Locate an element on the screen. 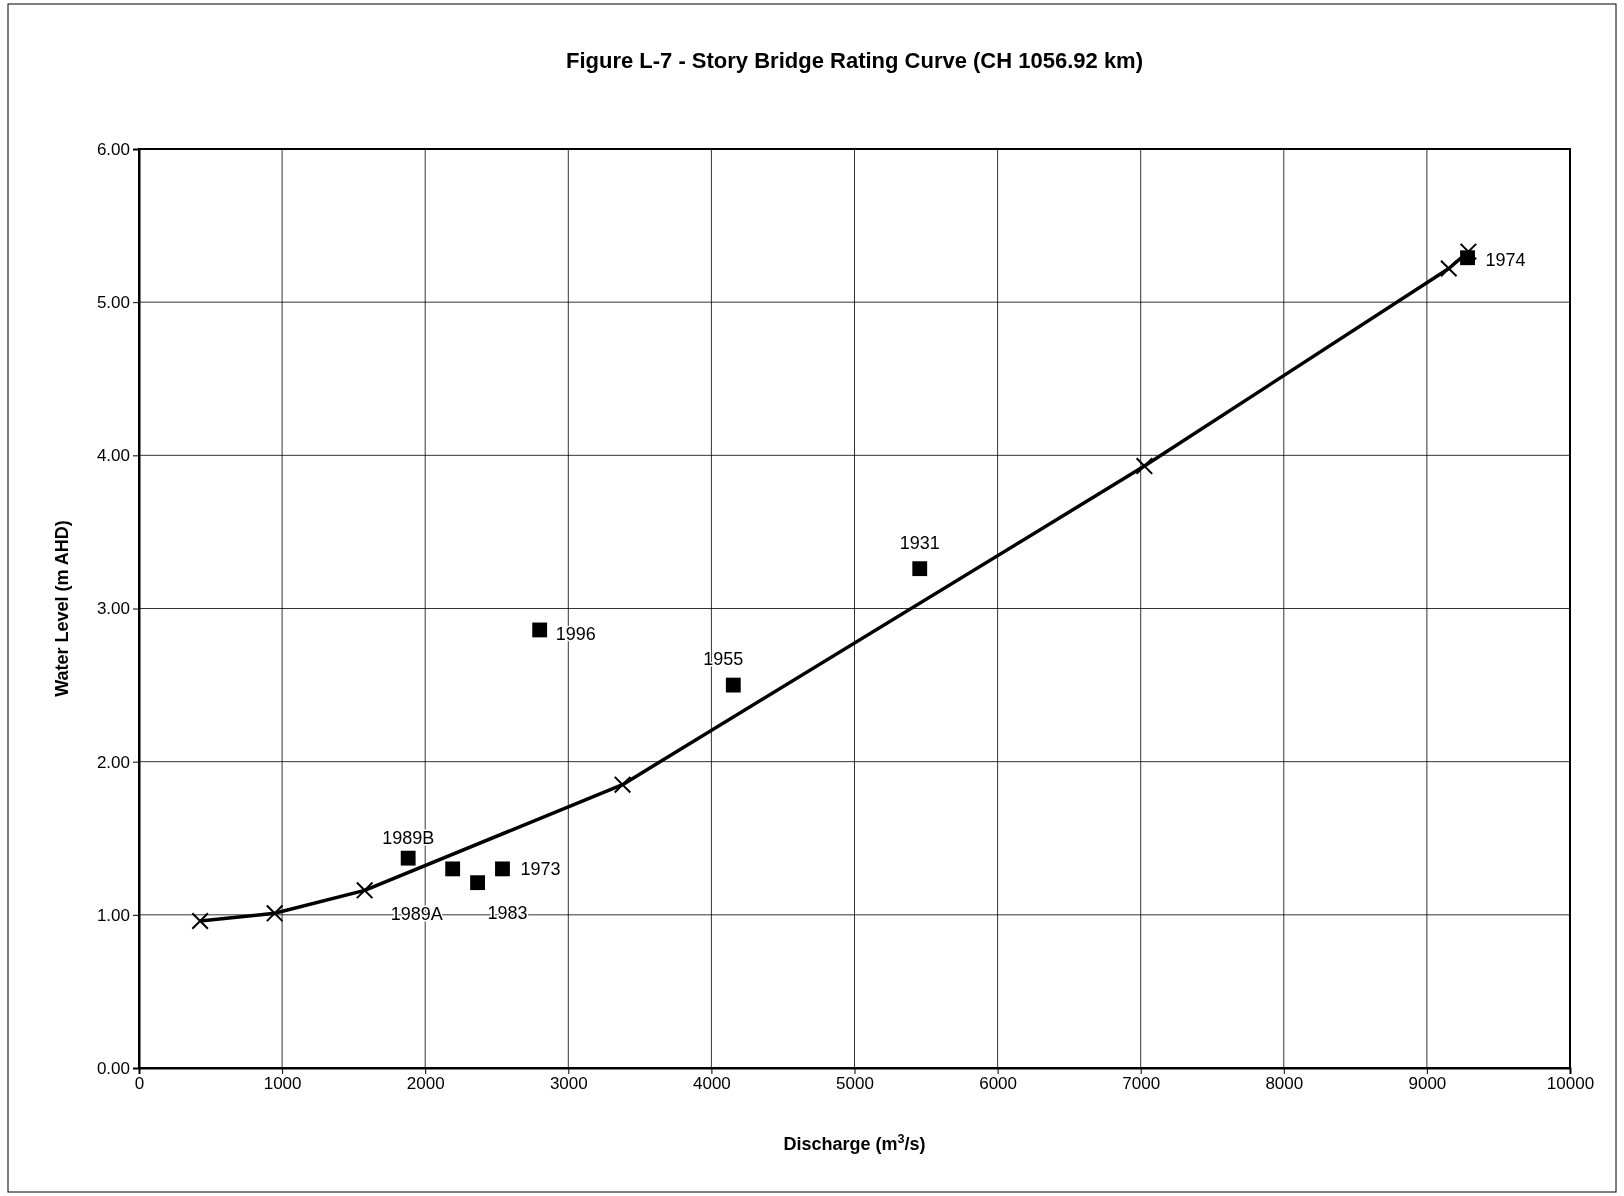 This screenshot has height=1196, width=1624. annotation: 1989A is located at coordinates (416, 914).